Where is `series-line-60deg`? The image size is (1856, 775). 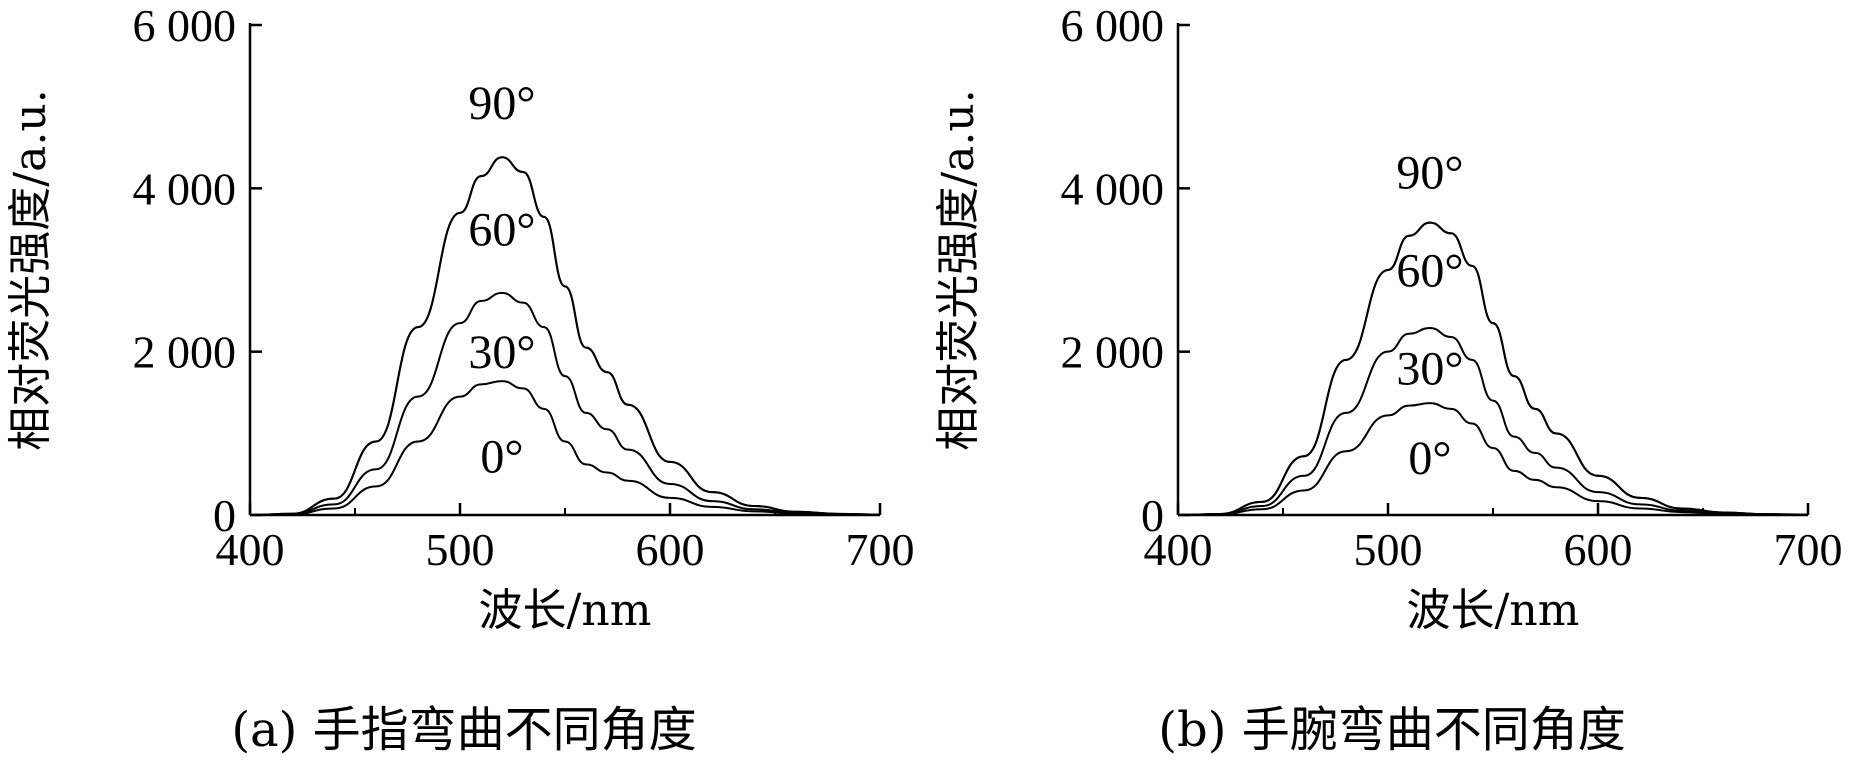
series-line-60deg is located at coordinates (1493, 368).